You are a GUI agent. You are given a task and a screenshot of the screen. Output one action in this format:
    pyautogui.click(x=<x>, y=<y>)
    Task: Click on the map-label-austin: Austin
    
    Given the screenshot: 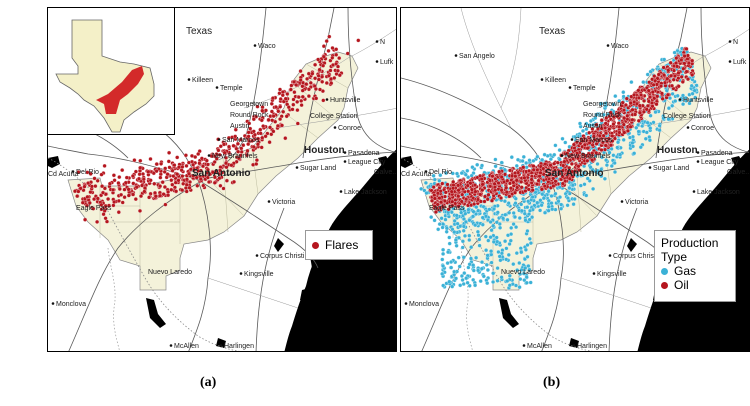 What is the action you would take?
    pyautogui.click(x=593, y=126)
    